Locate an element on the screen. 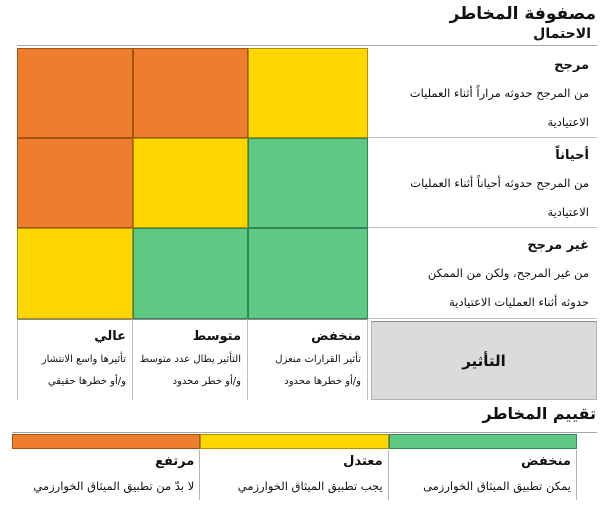  legend-item-title: مرتفع is located at coordinates (175, 461).